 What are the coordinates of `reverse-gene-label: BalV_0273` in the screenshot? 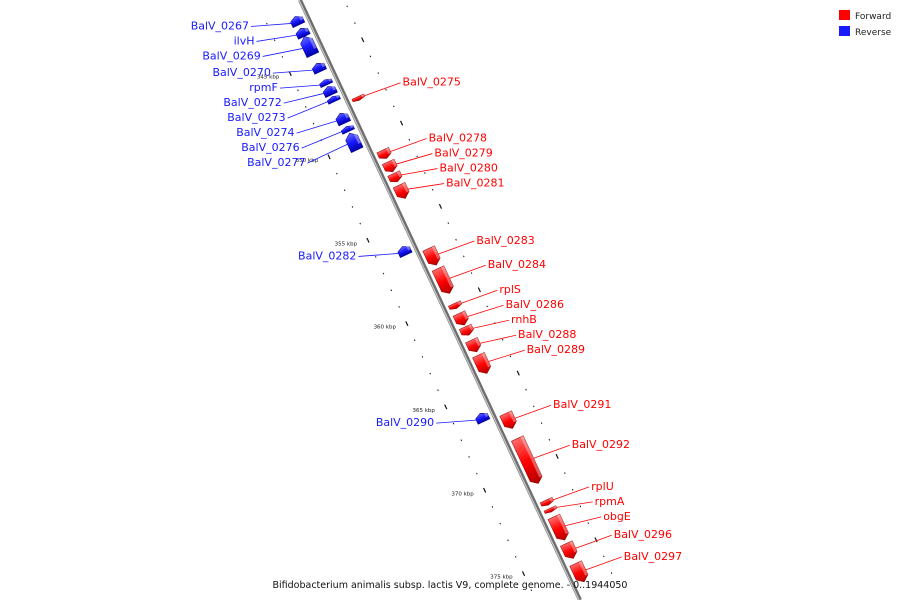 It's located at (256, 117).